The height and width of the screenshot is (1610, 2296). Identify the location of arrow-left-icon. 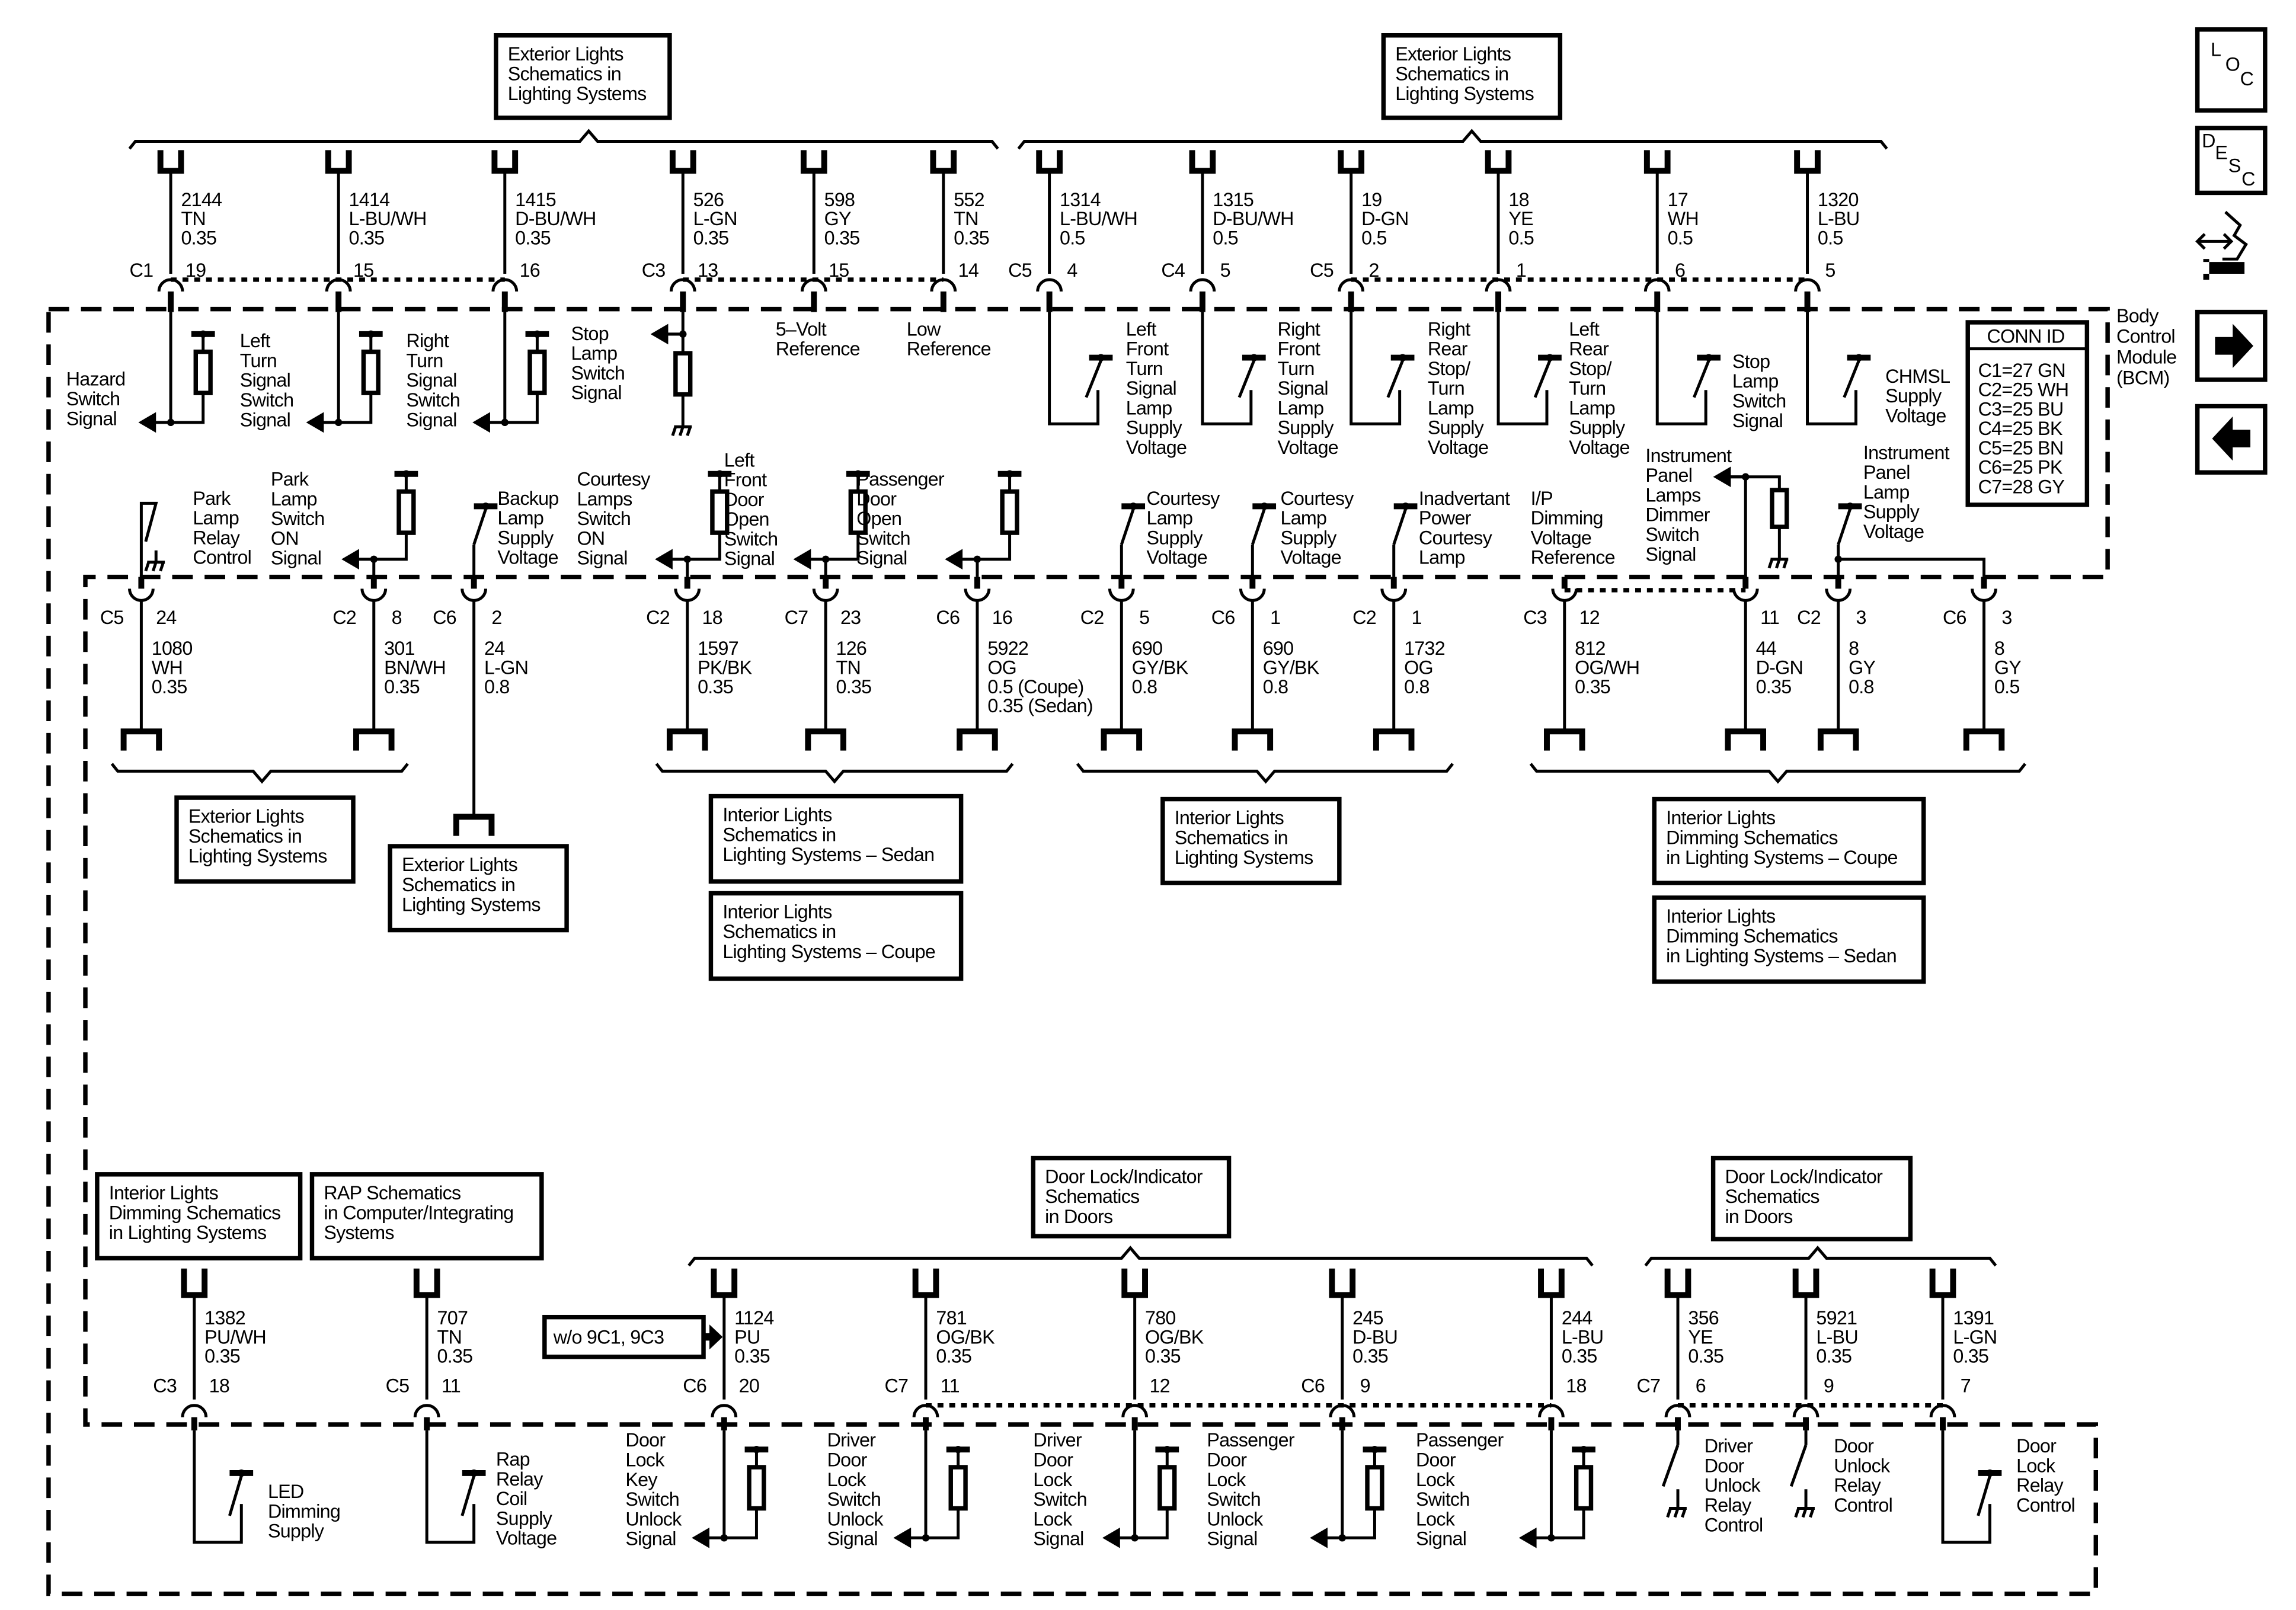
(2231, 439).